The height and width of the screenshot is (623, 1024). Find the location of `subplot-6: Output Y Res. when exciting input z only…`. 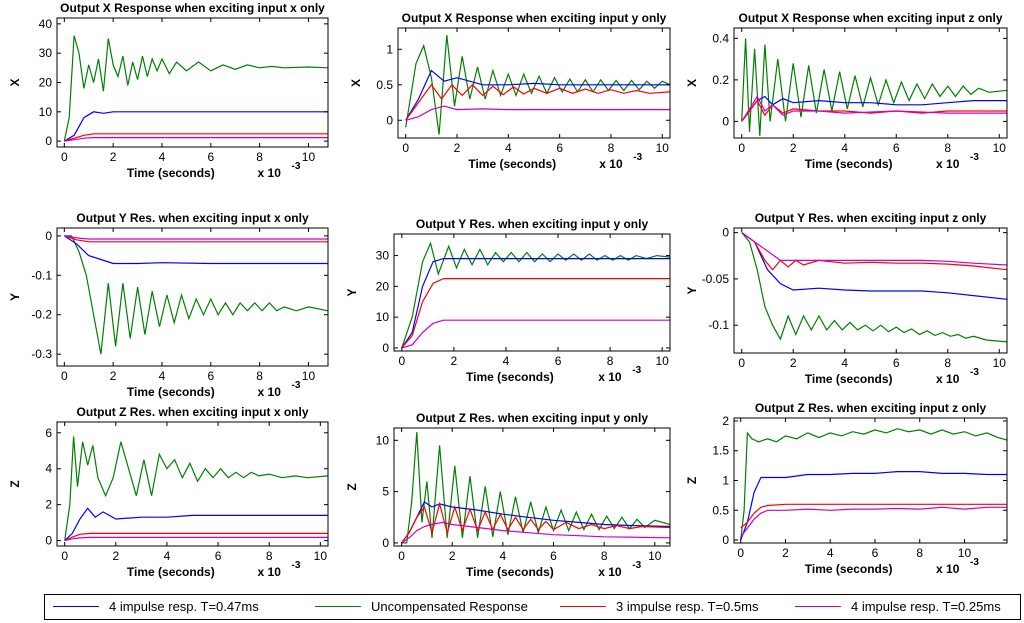

subplot-6: Output Y Res. when exciting input z only… is located at coordinates (846, 298).